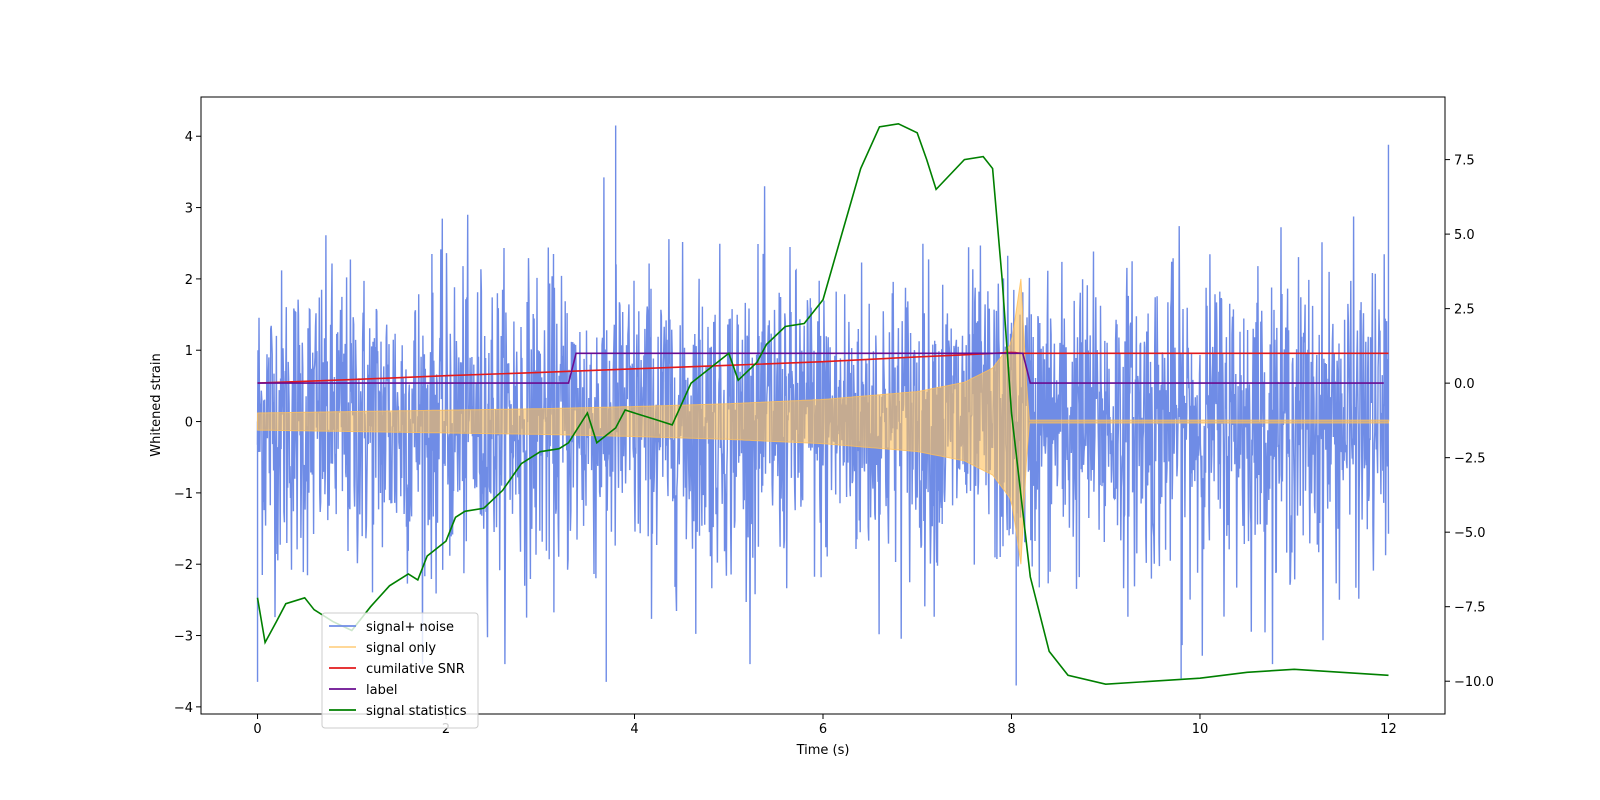 The width and height of the screenshot is (1600, 800). I want to click on y-tick-label: −2, so click(183, 565).